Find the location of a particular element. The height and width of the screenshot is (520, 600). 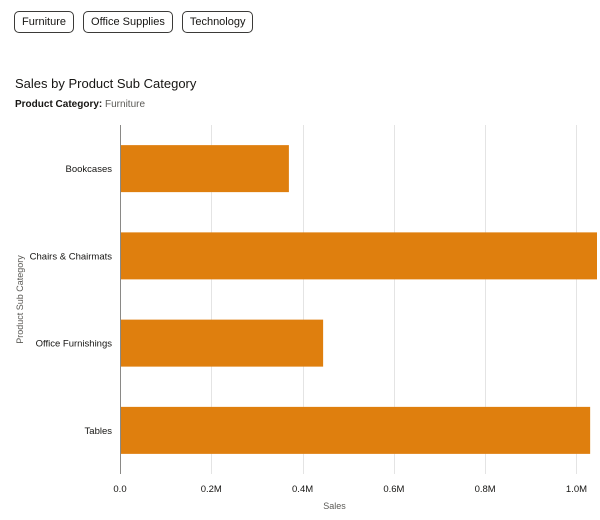

filter-bar: Furniture Office Supplies Technology is located at coordinates (134, 22).